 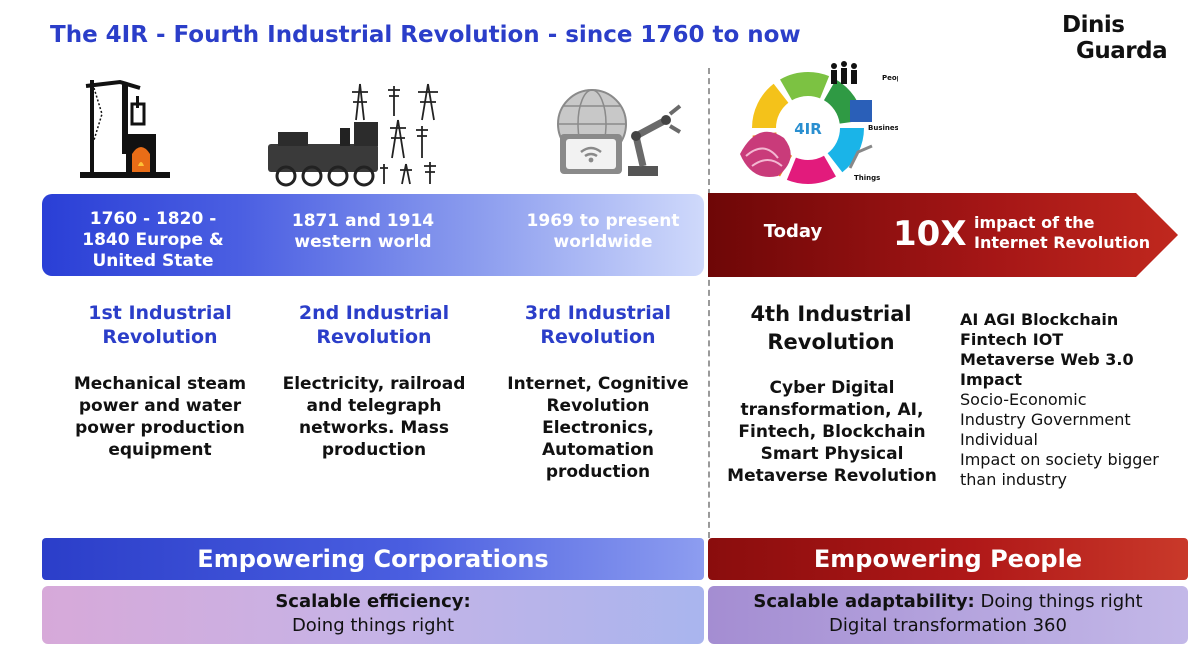 I want to click on today-label: Today, so click(x=793, y=231).